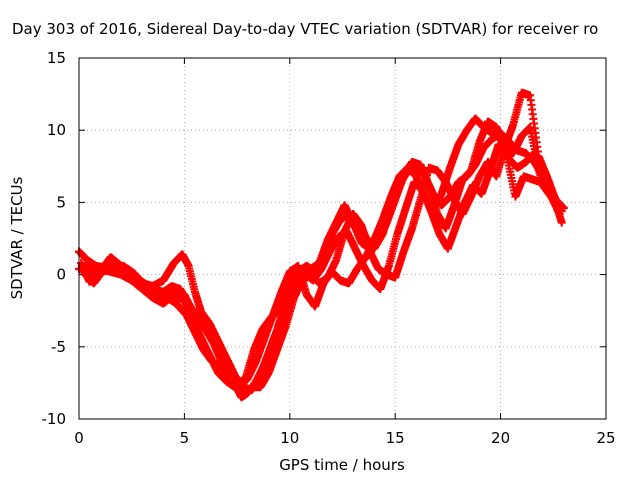  I want to click on x-axis-label: GPS time / hours, so click(342, 465).